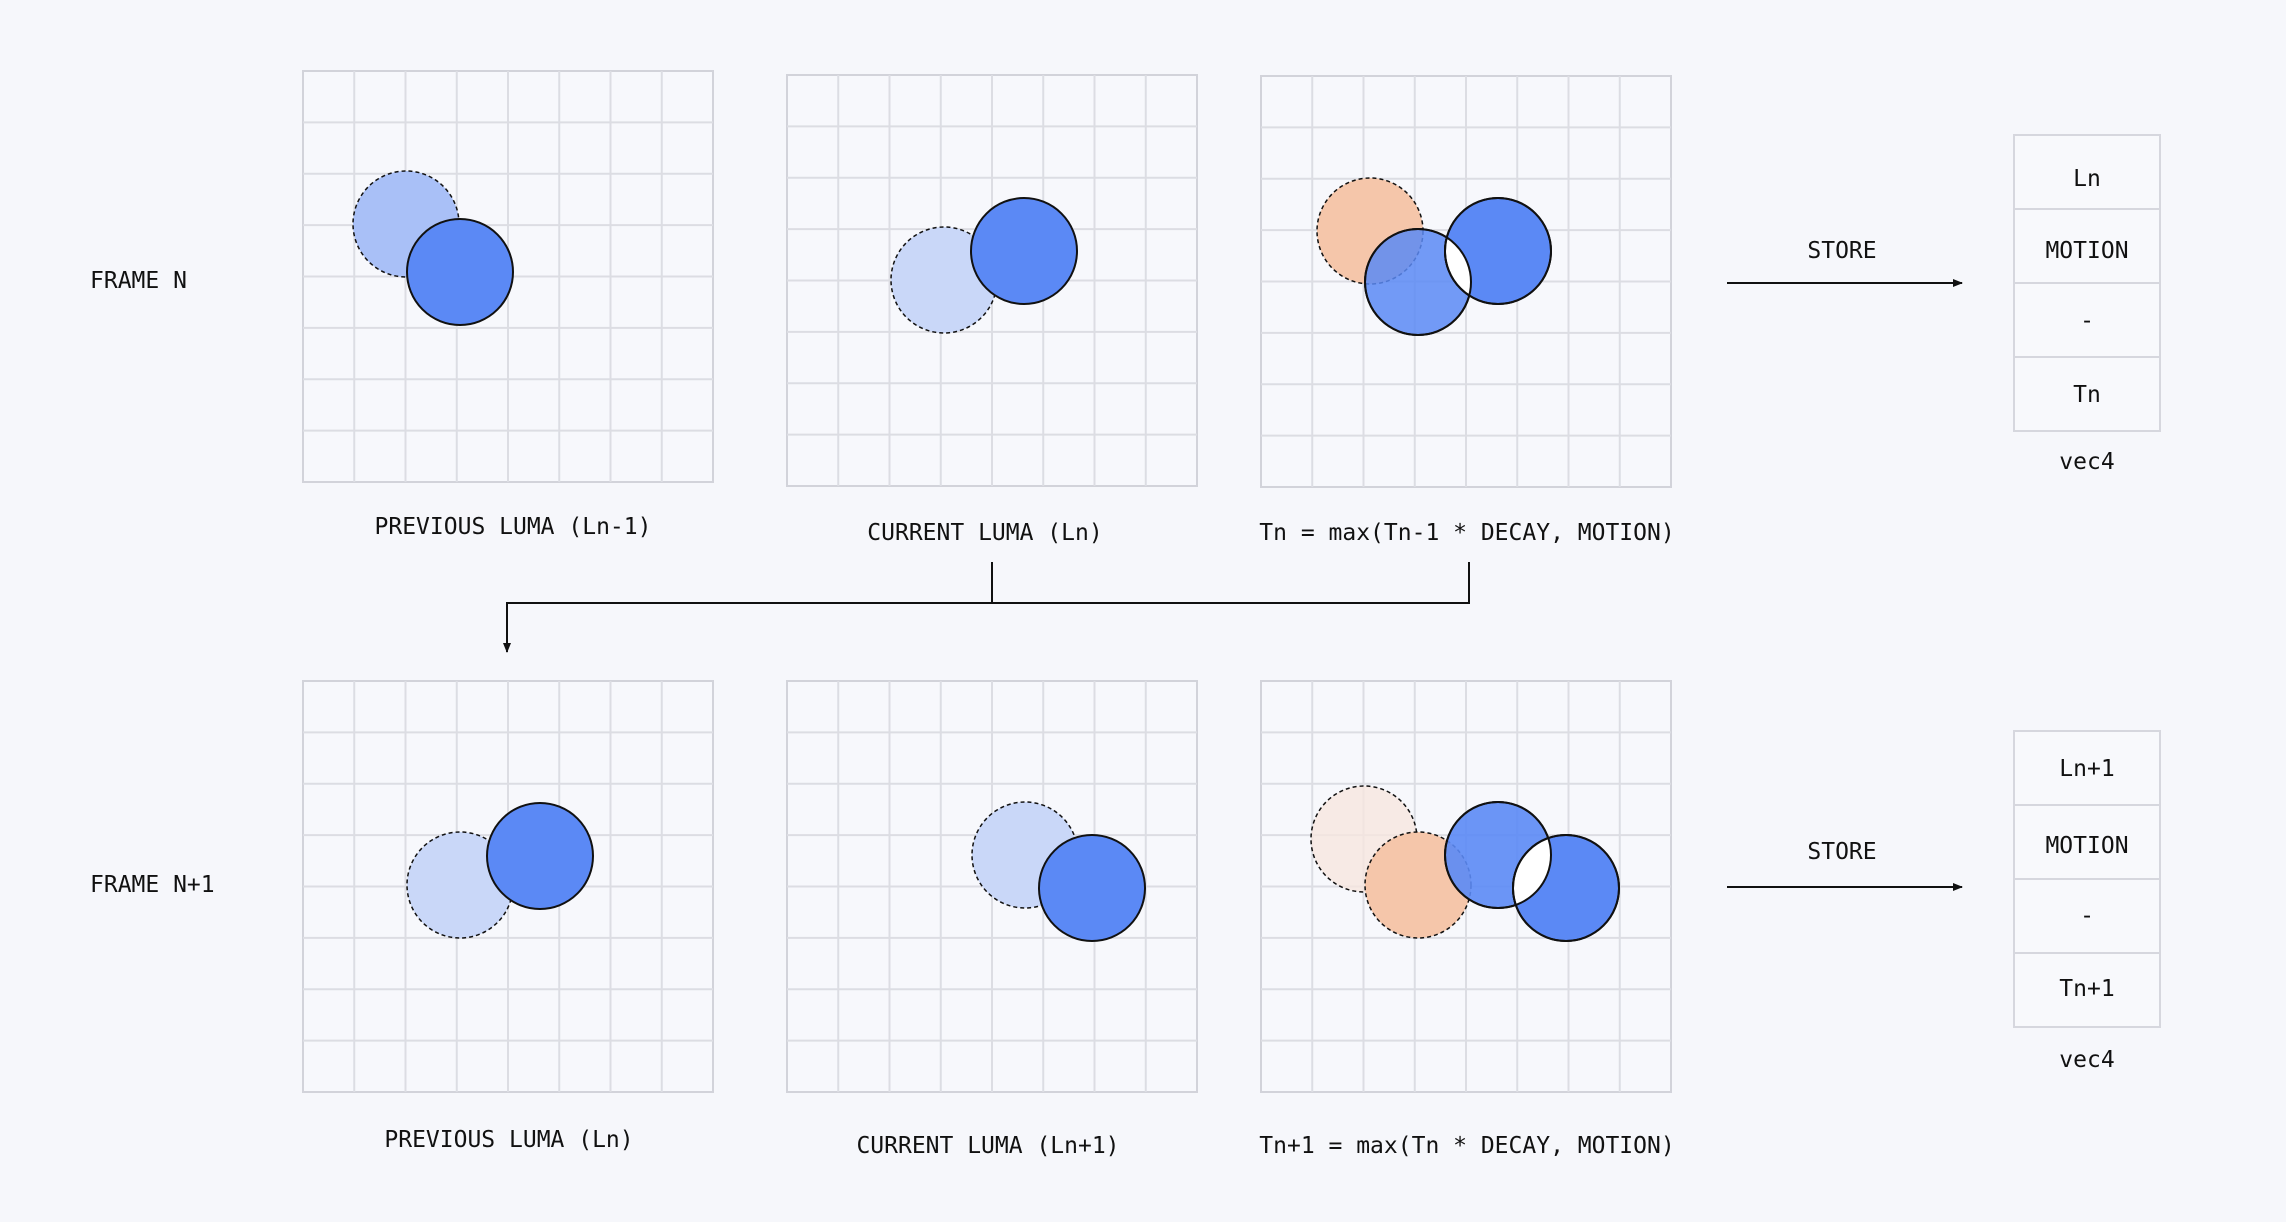 The width and height of the screenshot is (2286, 1222). I want to click on caption-frame-n-previous-luma: PREVIOUS LUMA (Ln-1), so click(513, 527).